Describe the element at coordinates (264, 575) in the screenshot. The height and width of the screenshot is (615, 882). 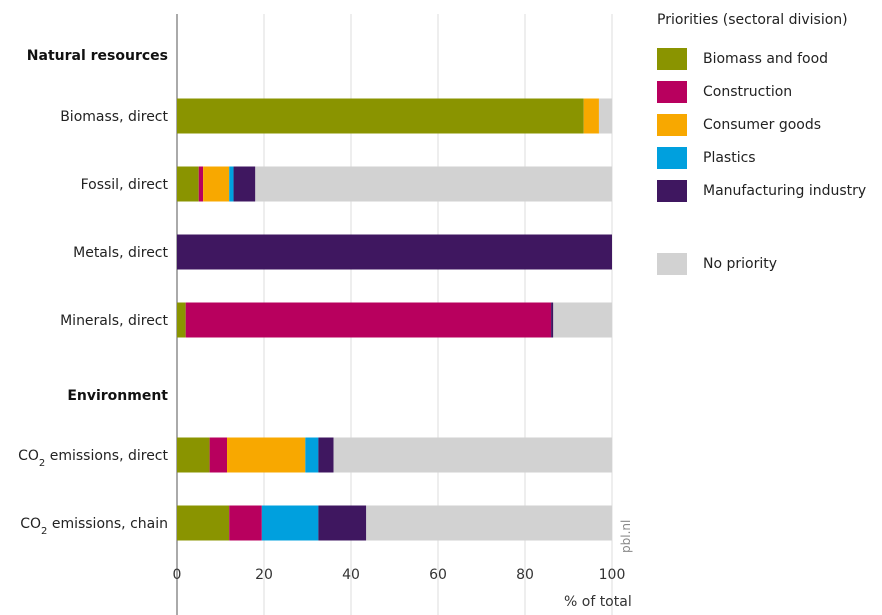
I see `x-tick-label: 20` at that location.